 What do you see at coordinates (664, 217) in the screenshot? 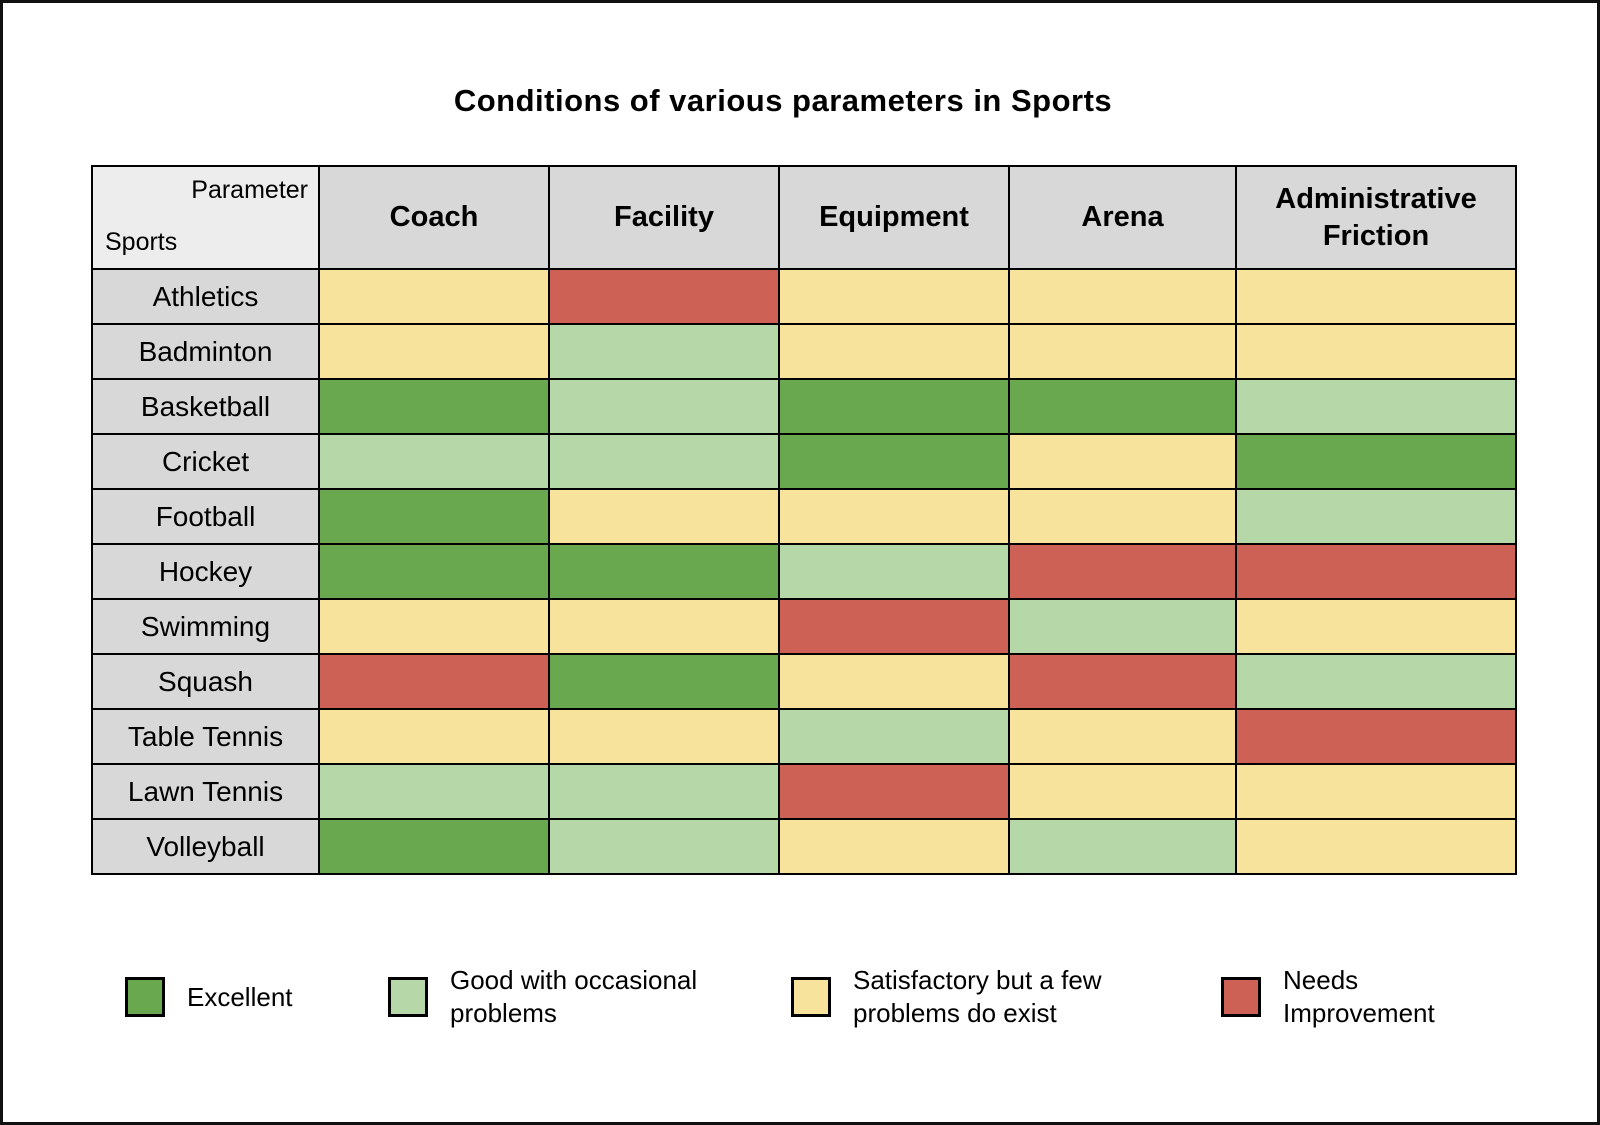
I see `column-header: Facility` at bounding box center [664, 217].